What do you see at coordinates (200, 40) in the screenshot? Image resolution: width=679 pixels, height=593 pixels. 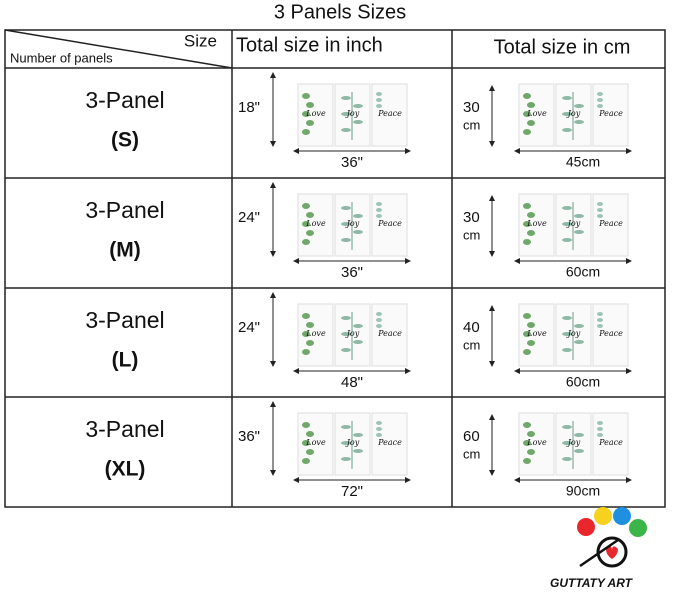 I see `corner-size: Size` at bounding box center [200, 40].